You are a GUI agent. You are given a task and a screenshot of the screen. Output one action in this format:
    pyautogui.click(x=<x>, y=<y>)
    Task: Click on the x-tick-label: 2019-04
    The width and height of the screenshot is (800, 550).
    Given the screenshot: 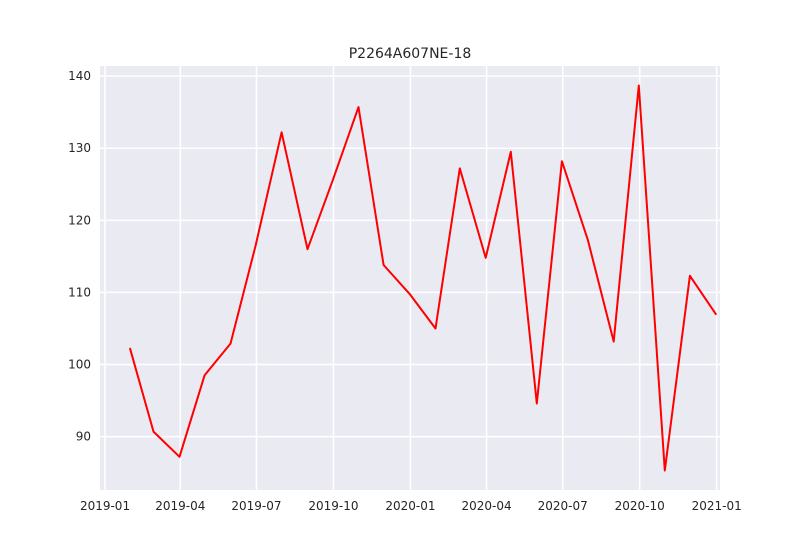 What is the action you would take?
    pyautogui.click(x=180, y=506)
    